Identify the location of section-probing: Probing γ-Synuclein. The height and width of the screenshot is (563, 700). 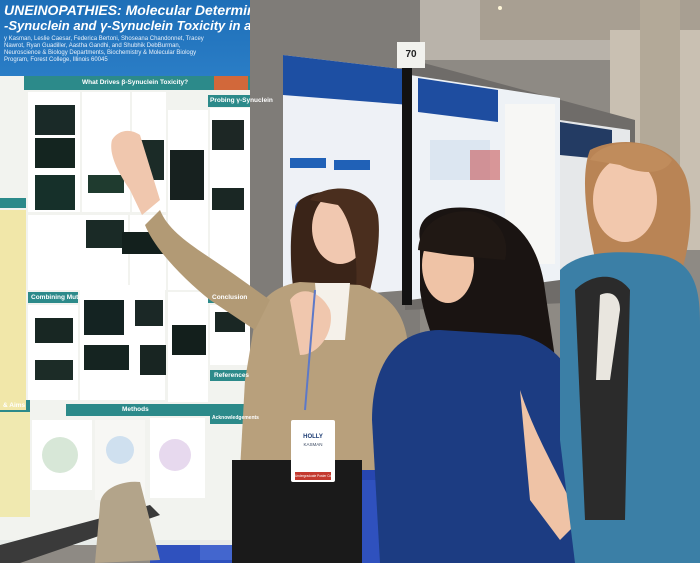
(241, 100).